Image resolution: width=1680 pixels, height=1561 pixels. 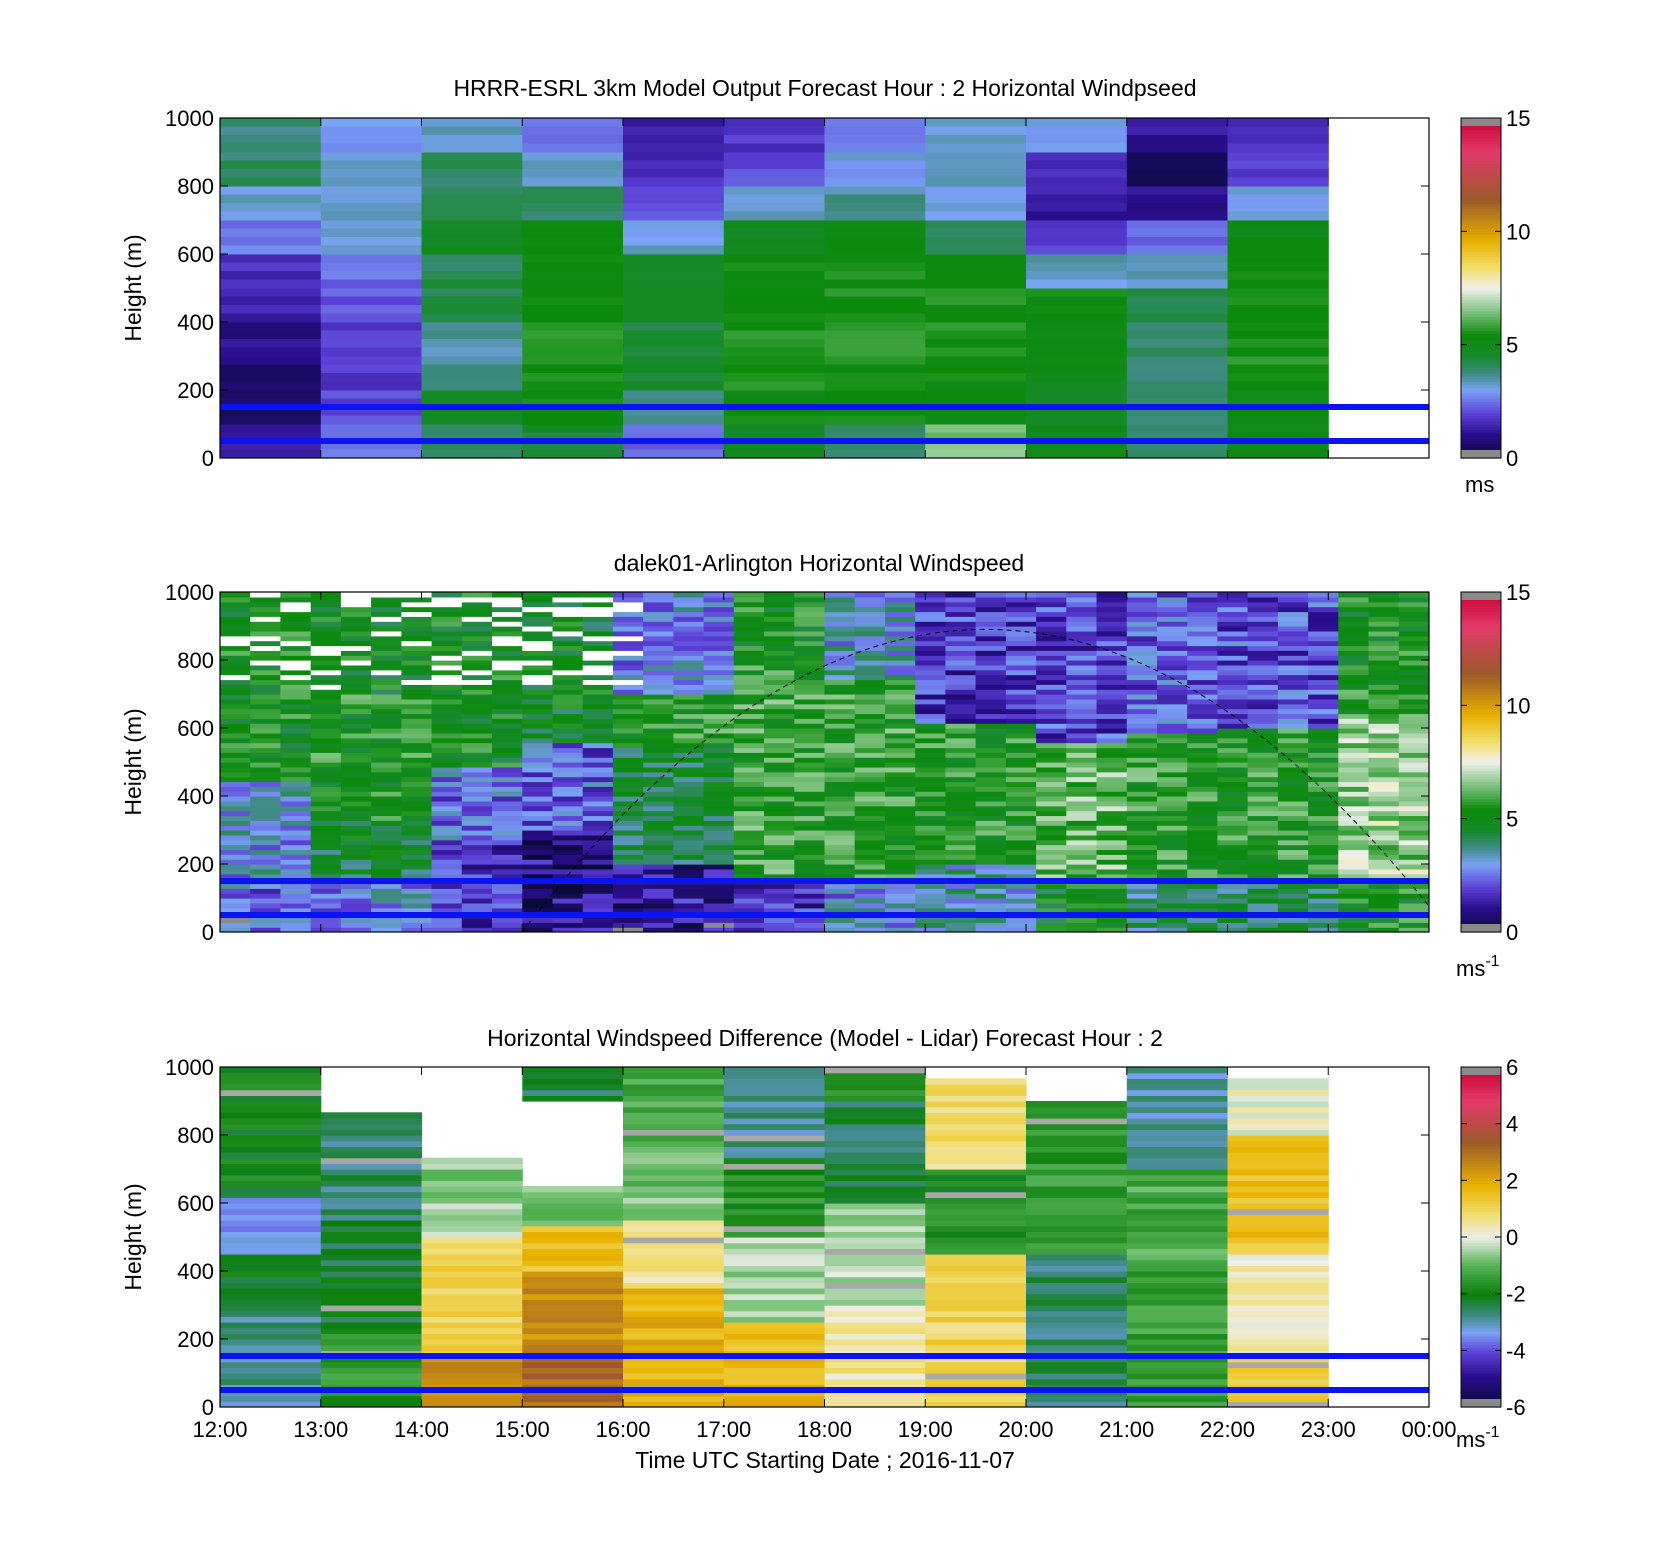 What do you see at coordinates (1428, 1429) in the screenshot?
I see `x-tick-label: 00:00` at bounding box center [1428, 1429].